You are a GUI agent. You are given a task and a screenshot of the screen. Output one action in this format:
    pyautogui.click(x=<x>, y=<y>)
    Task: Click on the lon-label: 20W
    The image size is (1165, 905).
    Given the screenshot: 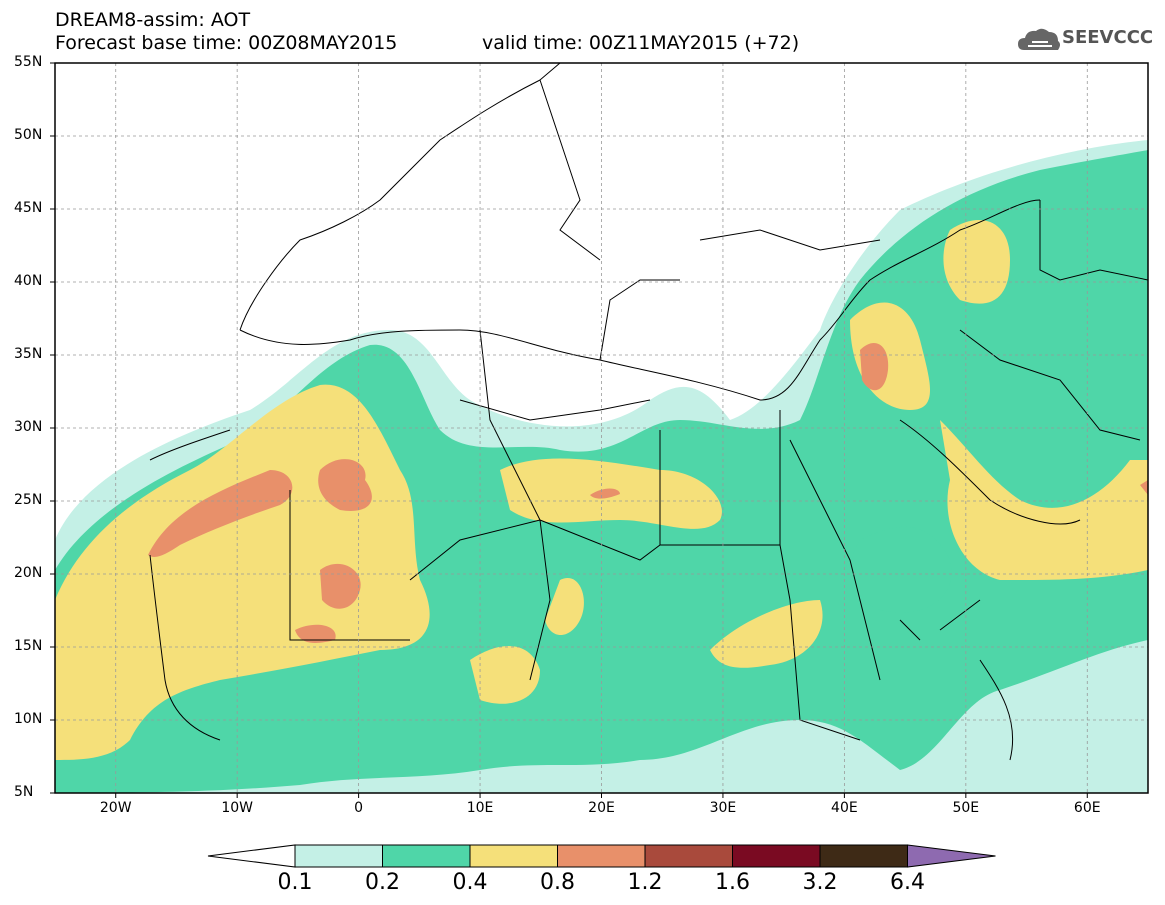 What is the action you would take?
    pyautogui.click(x=115, y=808)
    